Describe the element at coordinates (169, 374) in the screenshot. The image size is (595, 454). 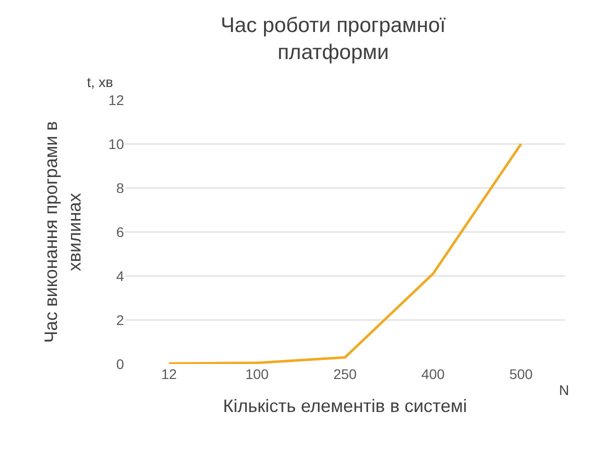
I see `x-tick-label: 12` at that location.